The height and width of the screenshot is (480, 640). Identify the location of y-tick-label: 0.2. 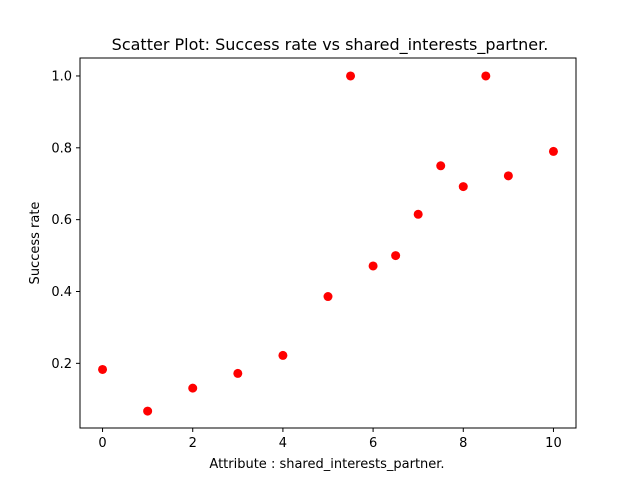
(61, 364).